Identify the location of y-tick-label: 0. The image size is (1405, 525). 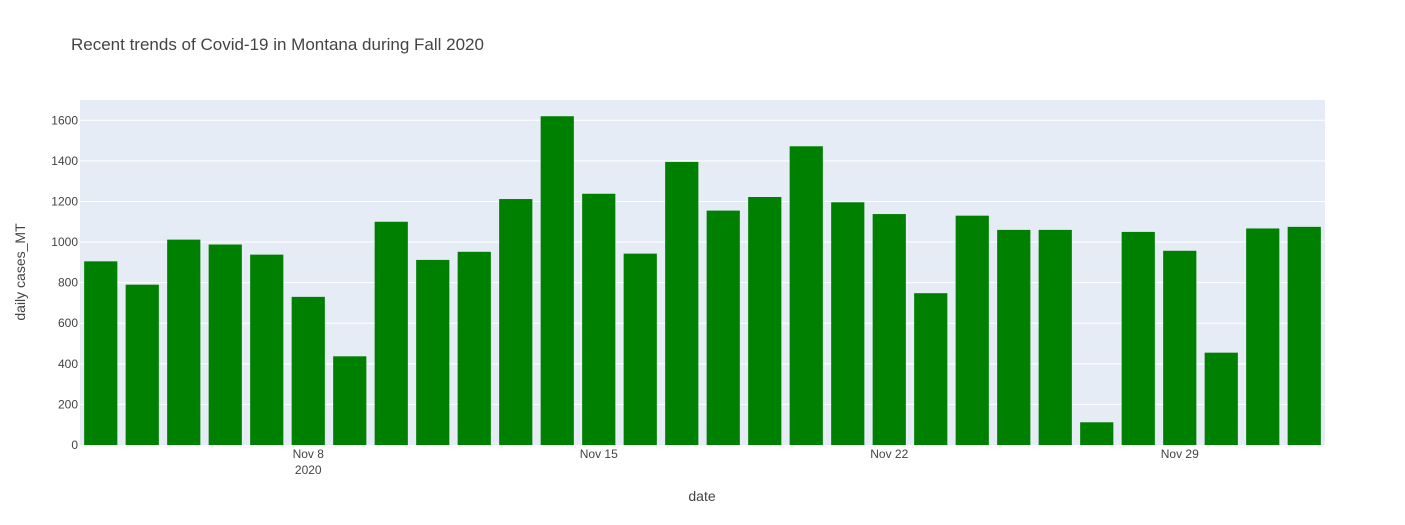
(74, 445).